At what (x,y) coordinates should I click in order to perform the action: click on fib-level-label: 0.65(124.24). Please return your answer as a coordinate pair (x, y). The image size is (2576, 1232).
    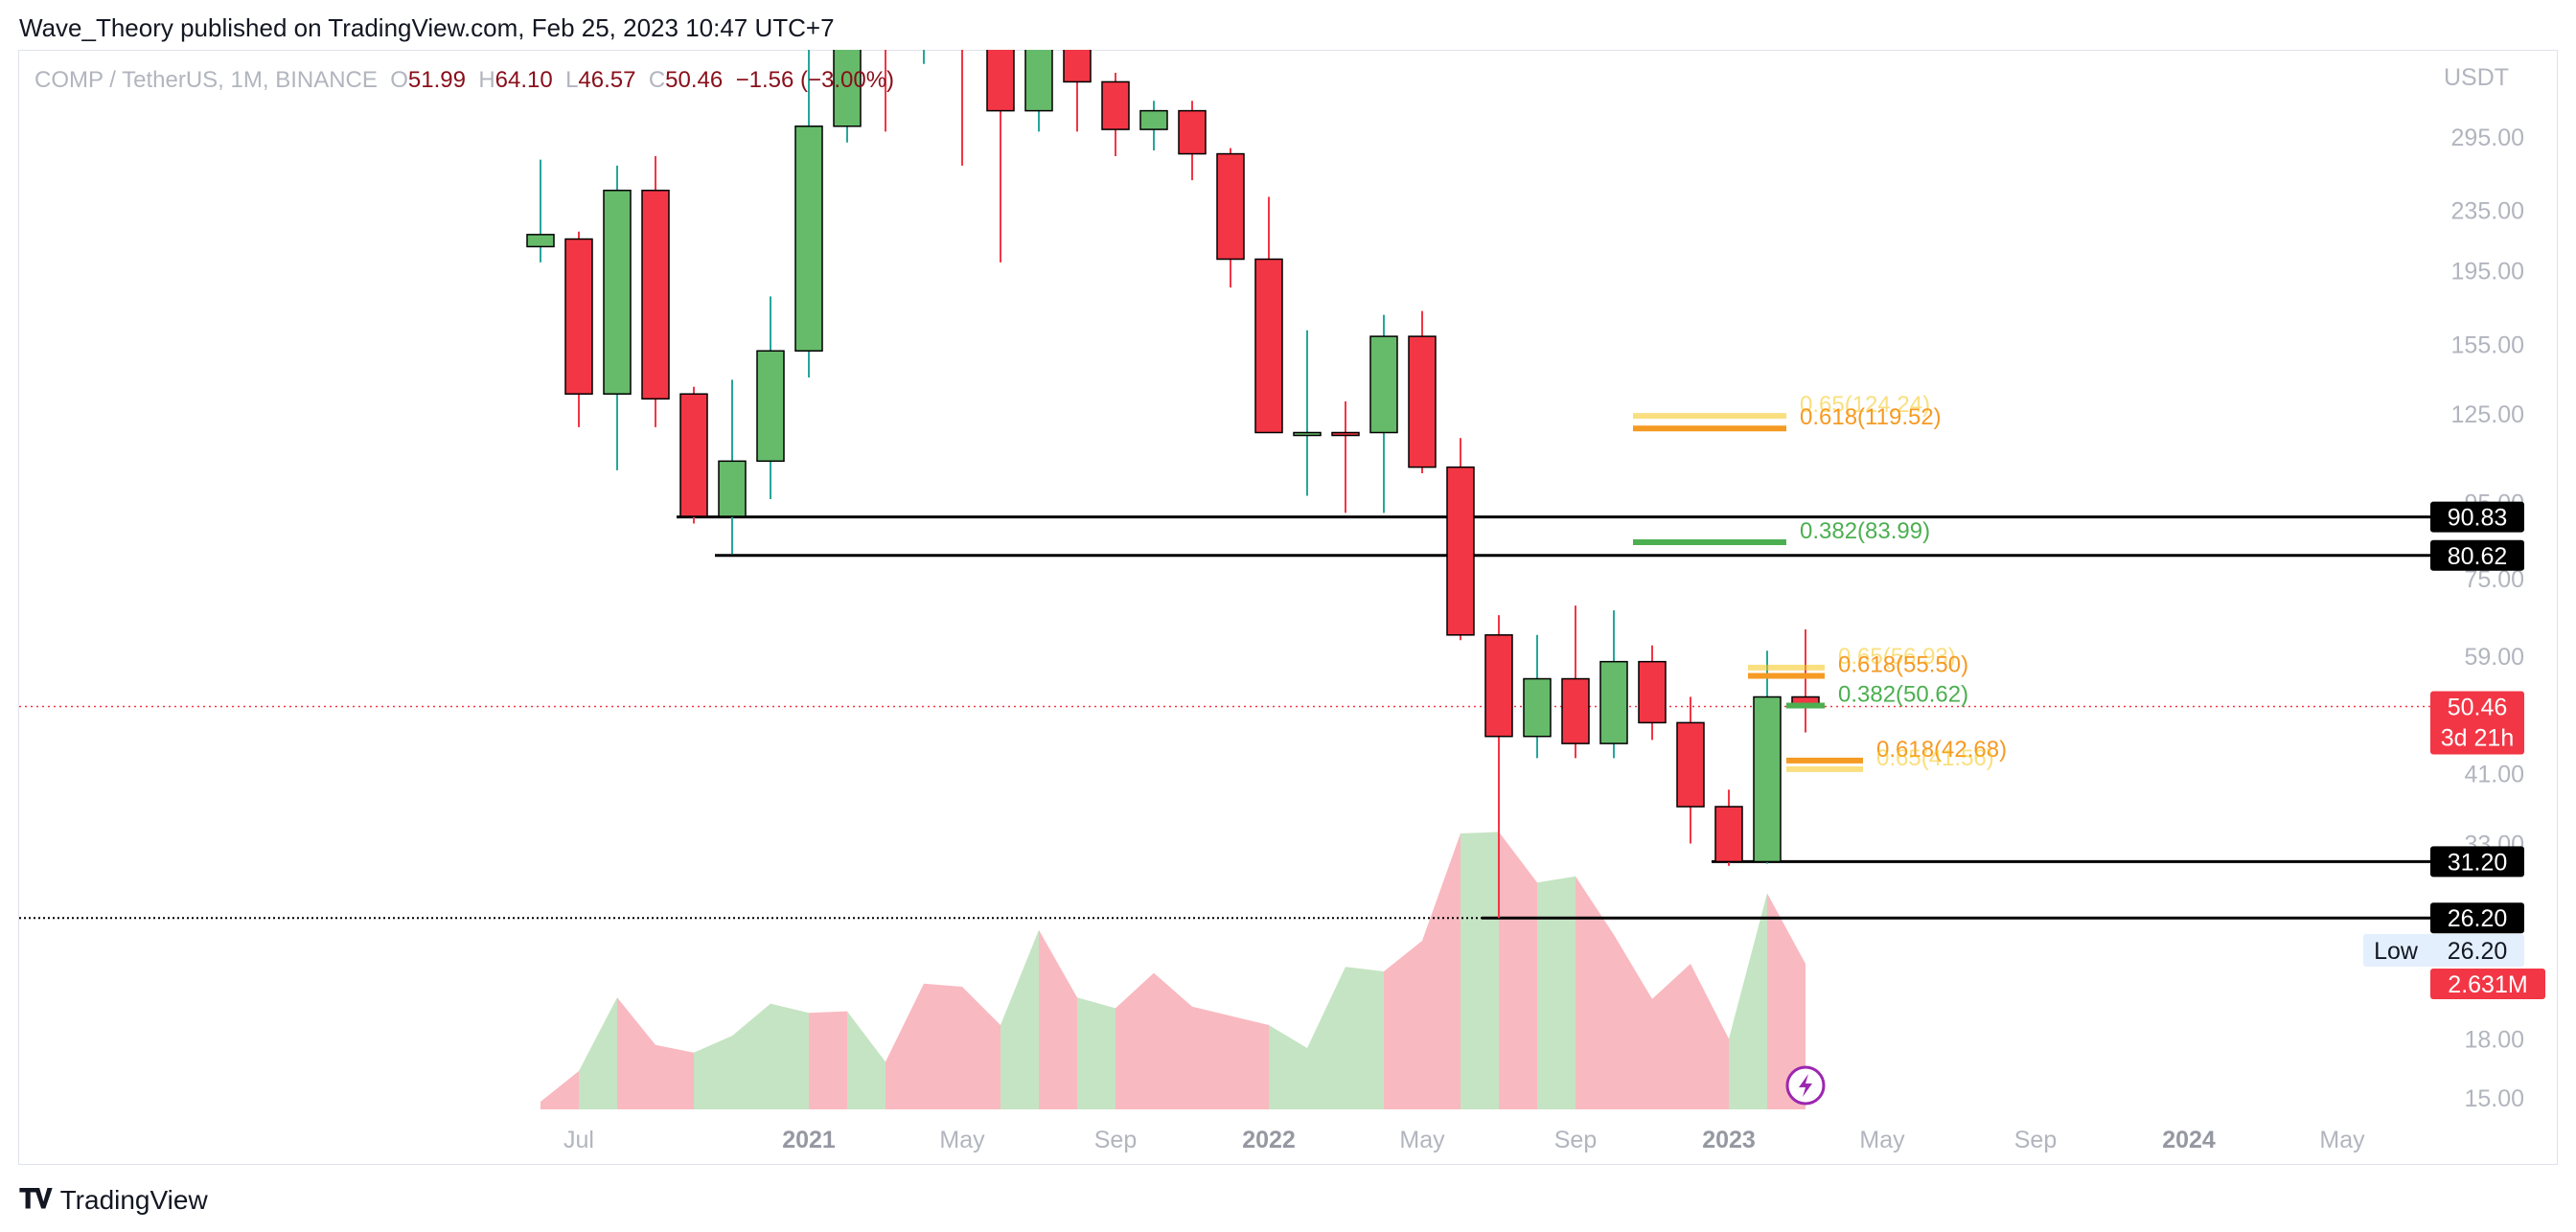
    Looking at the image, I should click on (1865, 405).